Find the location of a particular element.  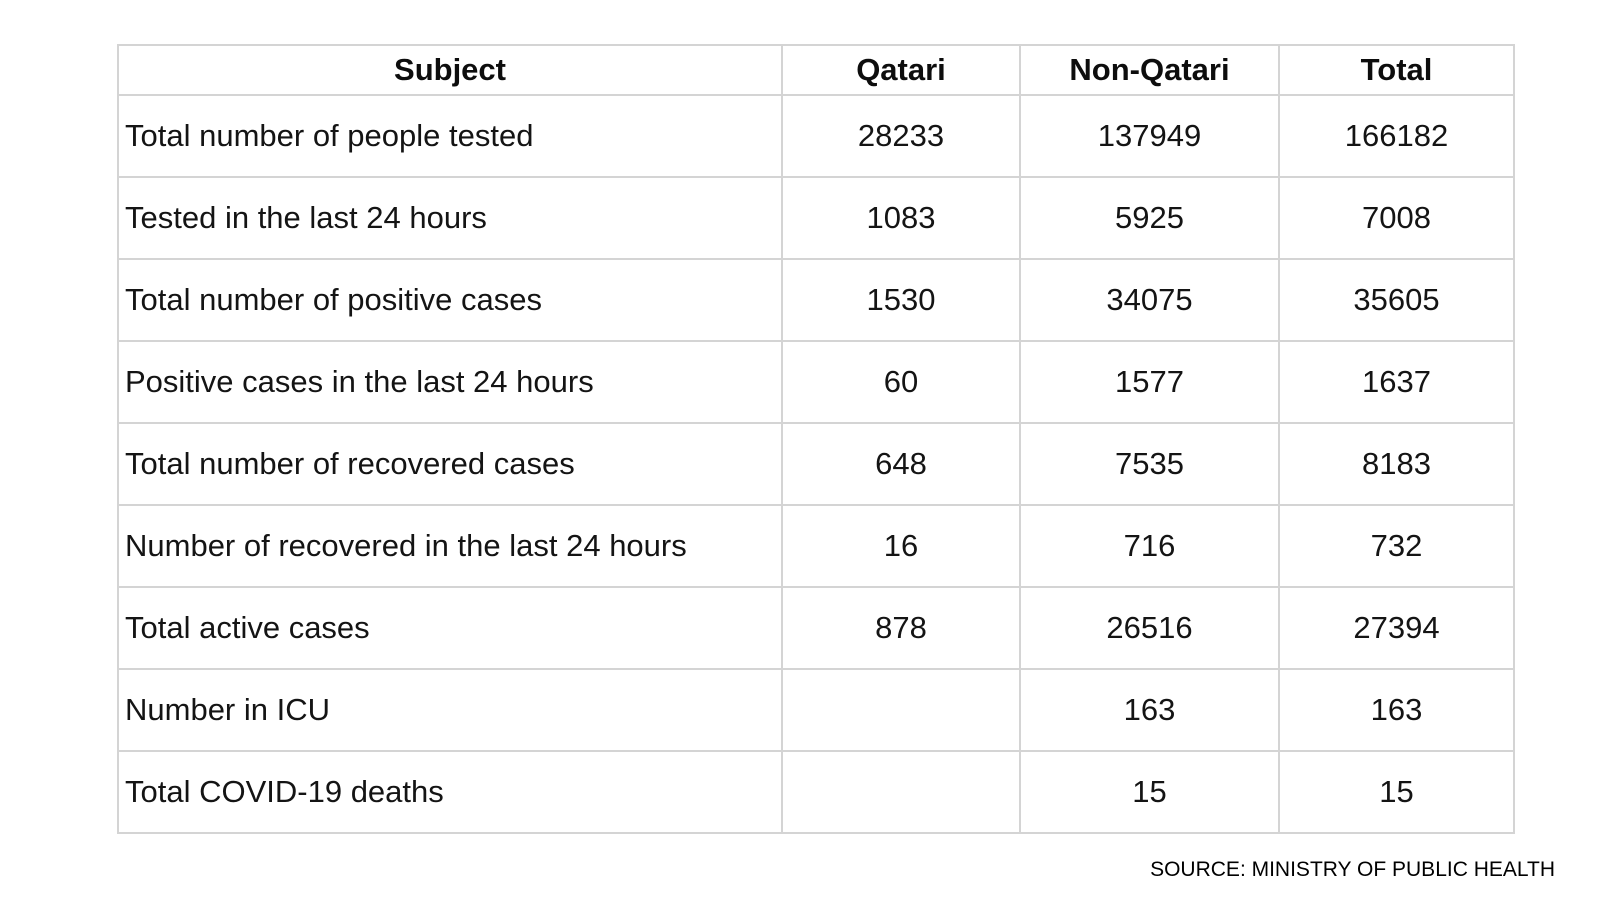

qatari-cell: 878 is located at coordinates (901, 628).